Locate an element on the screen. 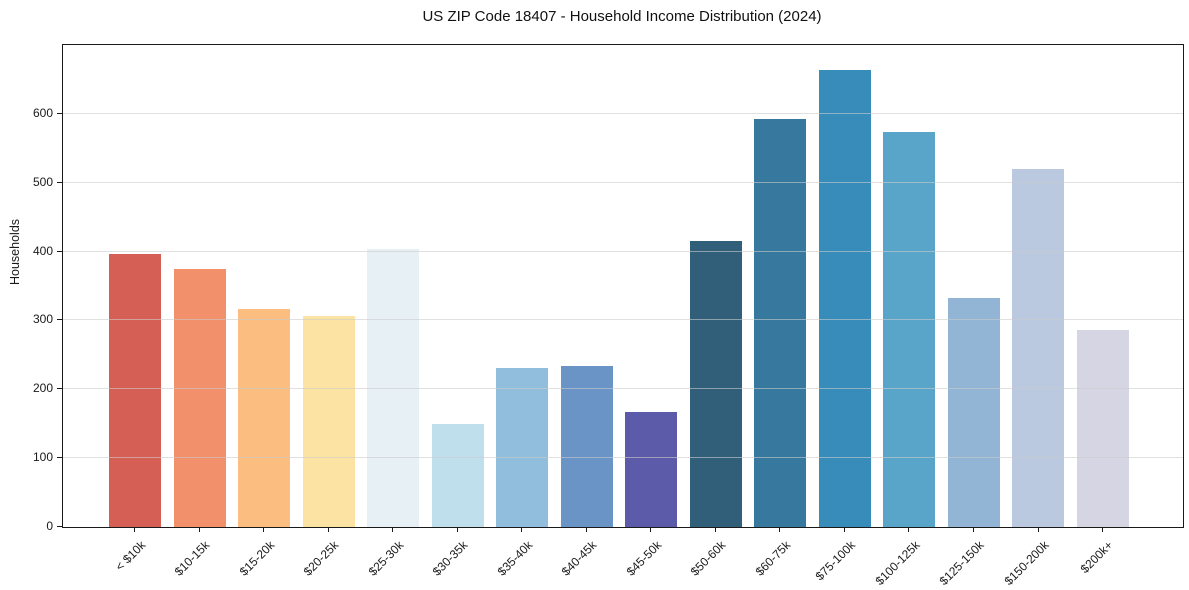  xtick-label-$150-200k: $150-200k is located at coordinates (1026, 563).